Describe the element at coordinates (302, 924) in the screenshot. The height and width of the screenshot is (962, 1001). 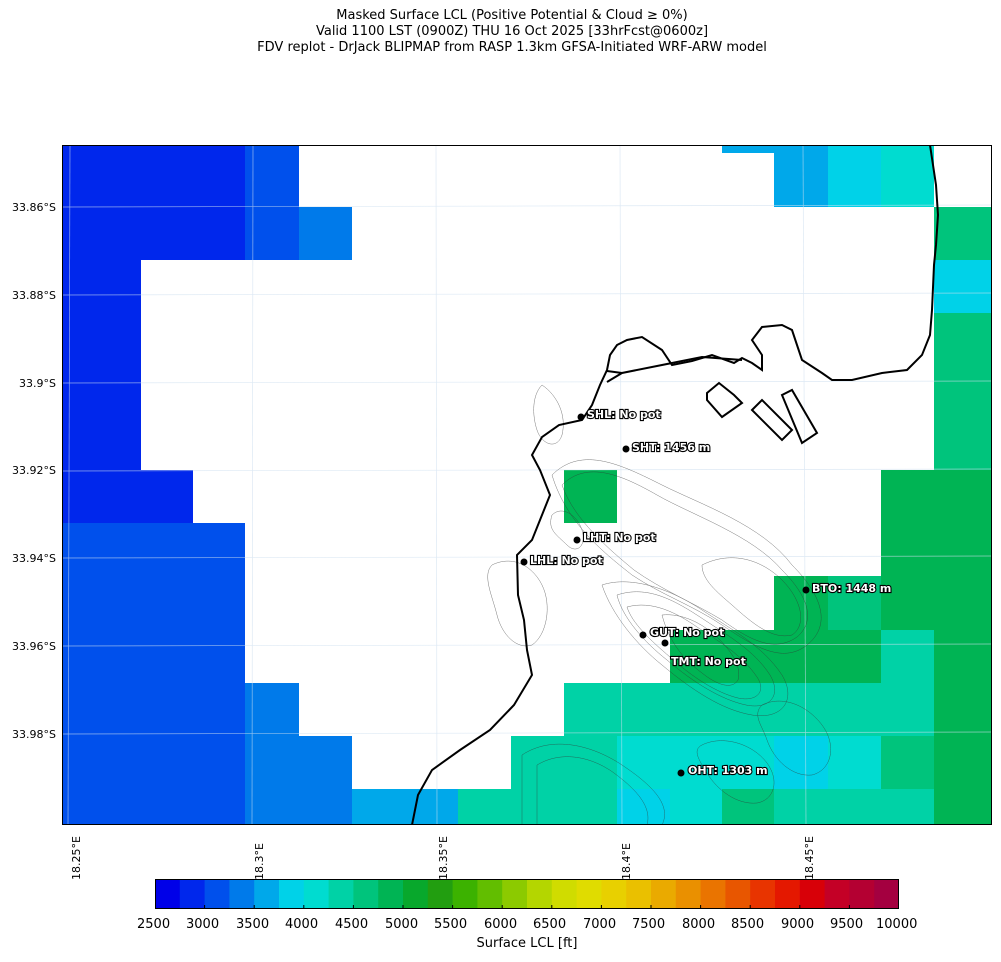
I see `colorbar-tick-label: 4000` at that location.